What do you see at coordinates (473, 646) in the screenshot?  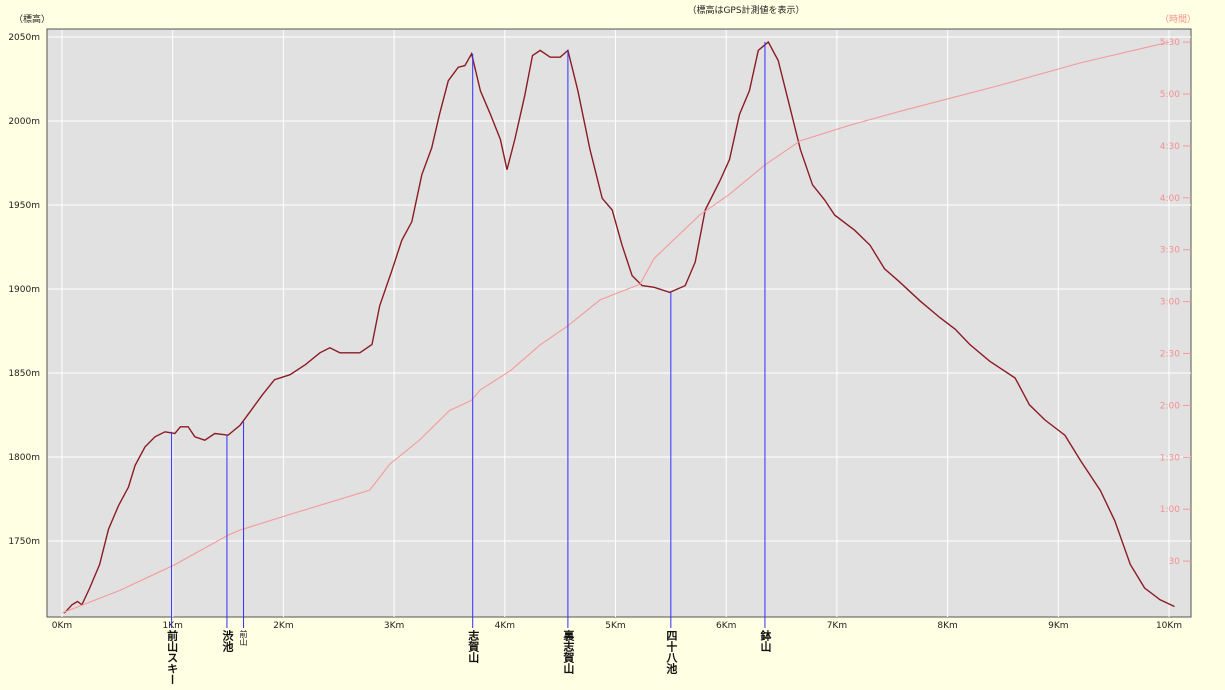 I see `landmark-label: 志賀山` at bounding box center [473, 646].